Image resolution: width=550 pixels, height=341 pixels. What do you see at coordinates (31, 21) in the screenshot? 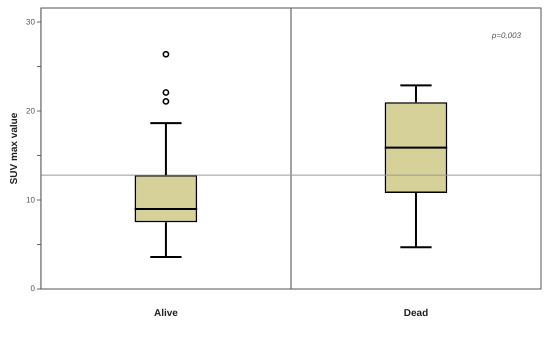
I see `y-tick-label: 30` at bounding box center [31, 21].